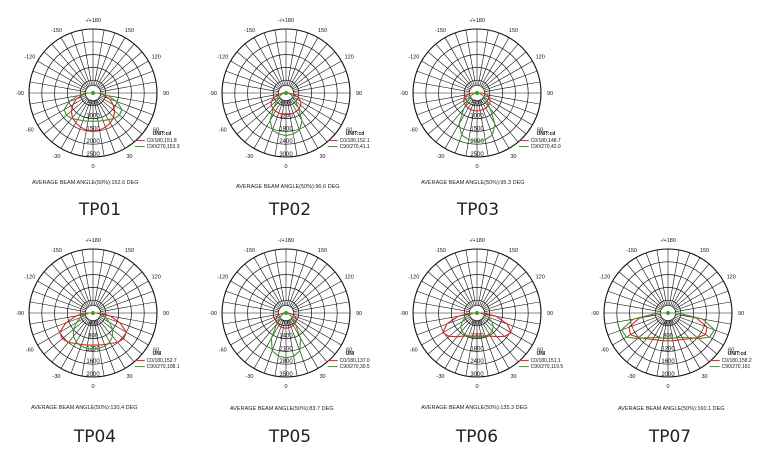  What do you see at coordinates (213, 314) in the screenshot?
I see `angle-label: -90` at bounding box center [213, 314].